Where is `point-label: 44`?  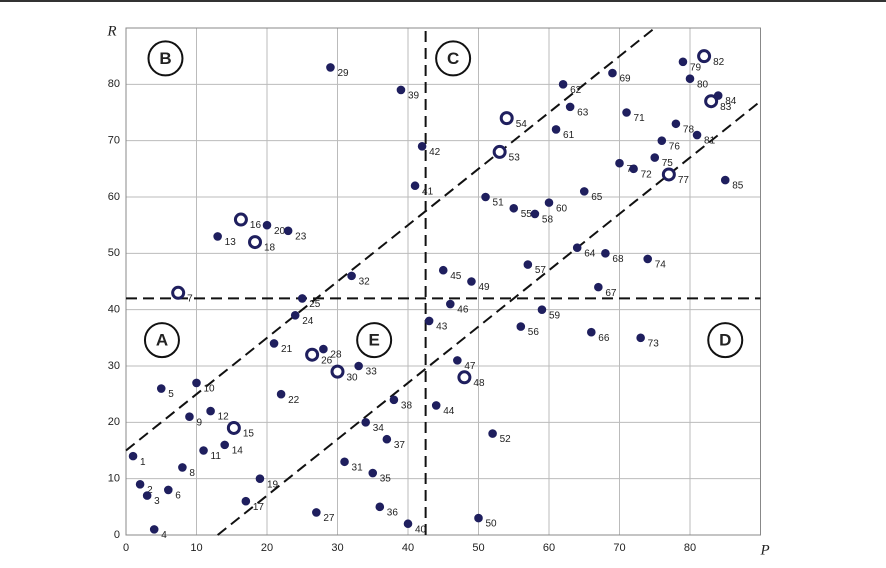 point-label: 44 is located at coordinates (449, 411).